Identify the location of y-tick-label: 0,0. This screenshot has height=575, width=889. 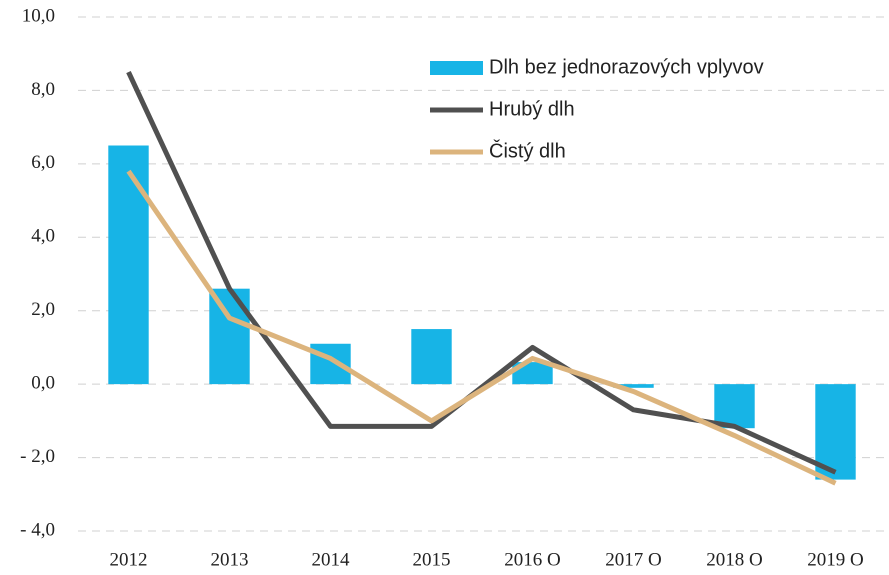
(43, 383).